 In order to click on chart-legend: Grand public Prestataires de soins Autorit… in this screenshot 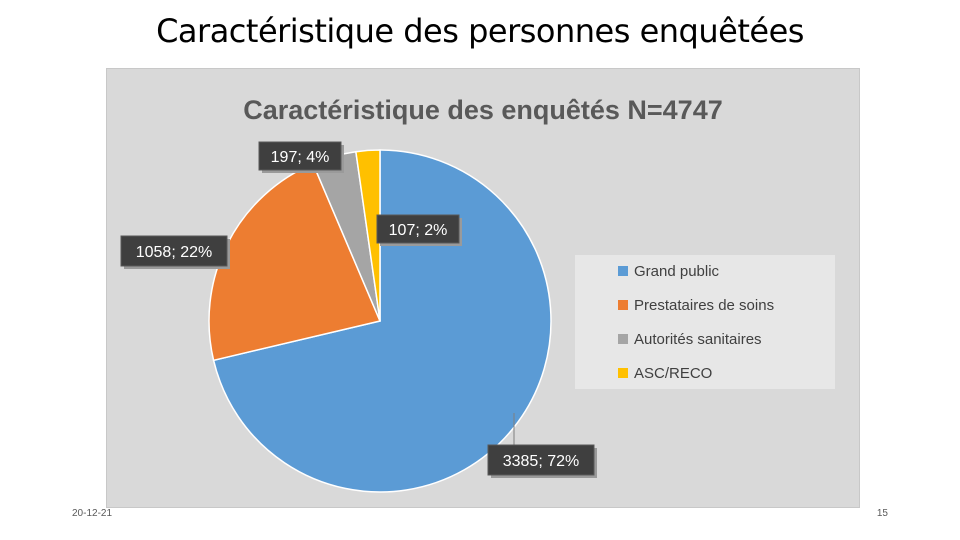, I will do `click(705, 322)`.